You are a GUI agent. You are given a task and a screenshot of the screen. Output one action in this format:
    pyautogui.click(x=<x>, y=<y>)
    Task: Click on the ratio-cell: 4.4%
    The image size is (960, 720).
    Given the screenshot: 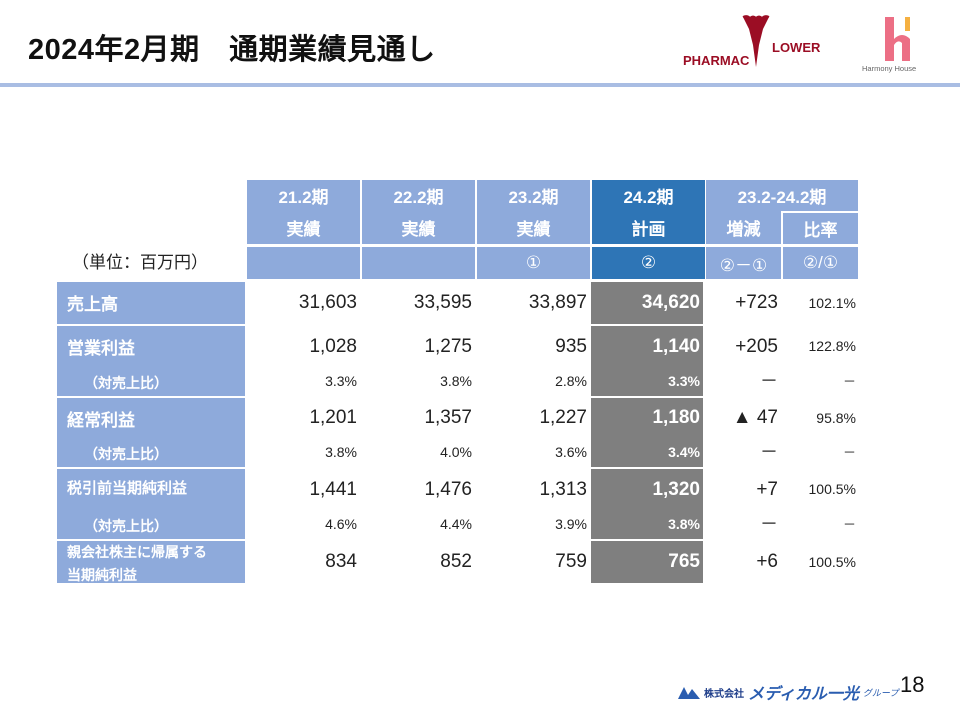 What is the action you would take?
    pyautogui.click(x=456, y=524)
    